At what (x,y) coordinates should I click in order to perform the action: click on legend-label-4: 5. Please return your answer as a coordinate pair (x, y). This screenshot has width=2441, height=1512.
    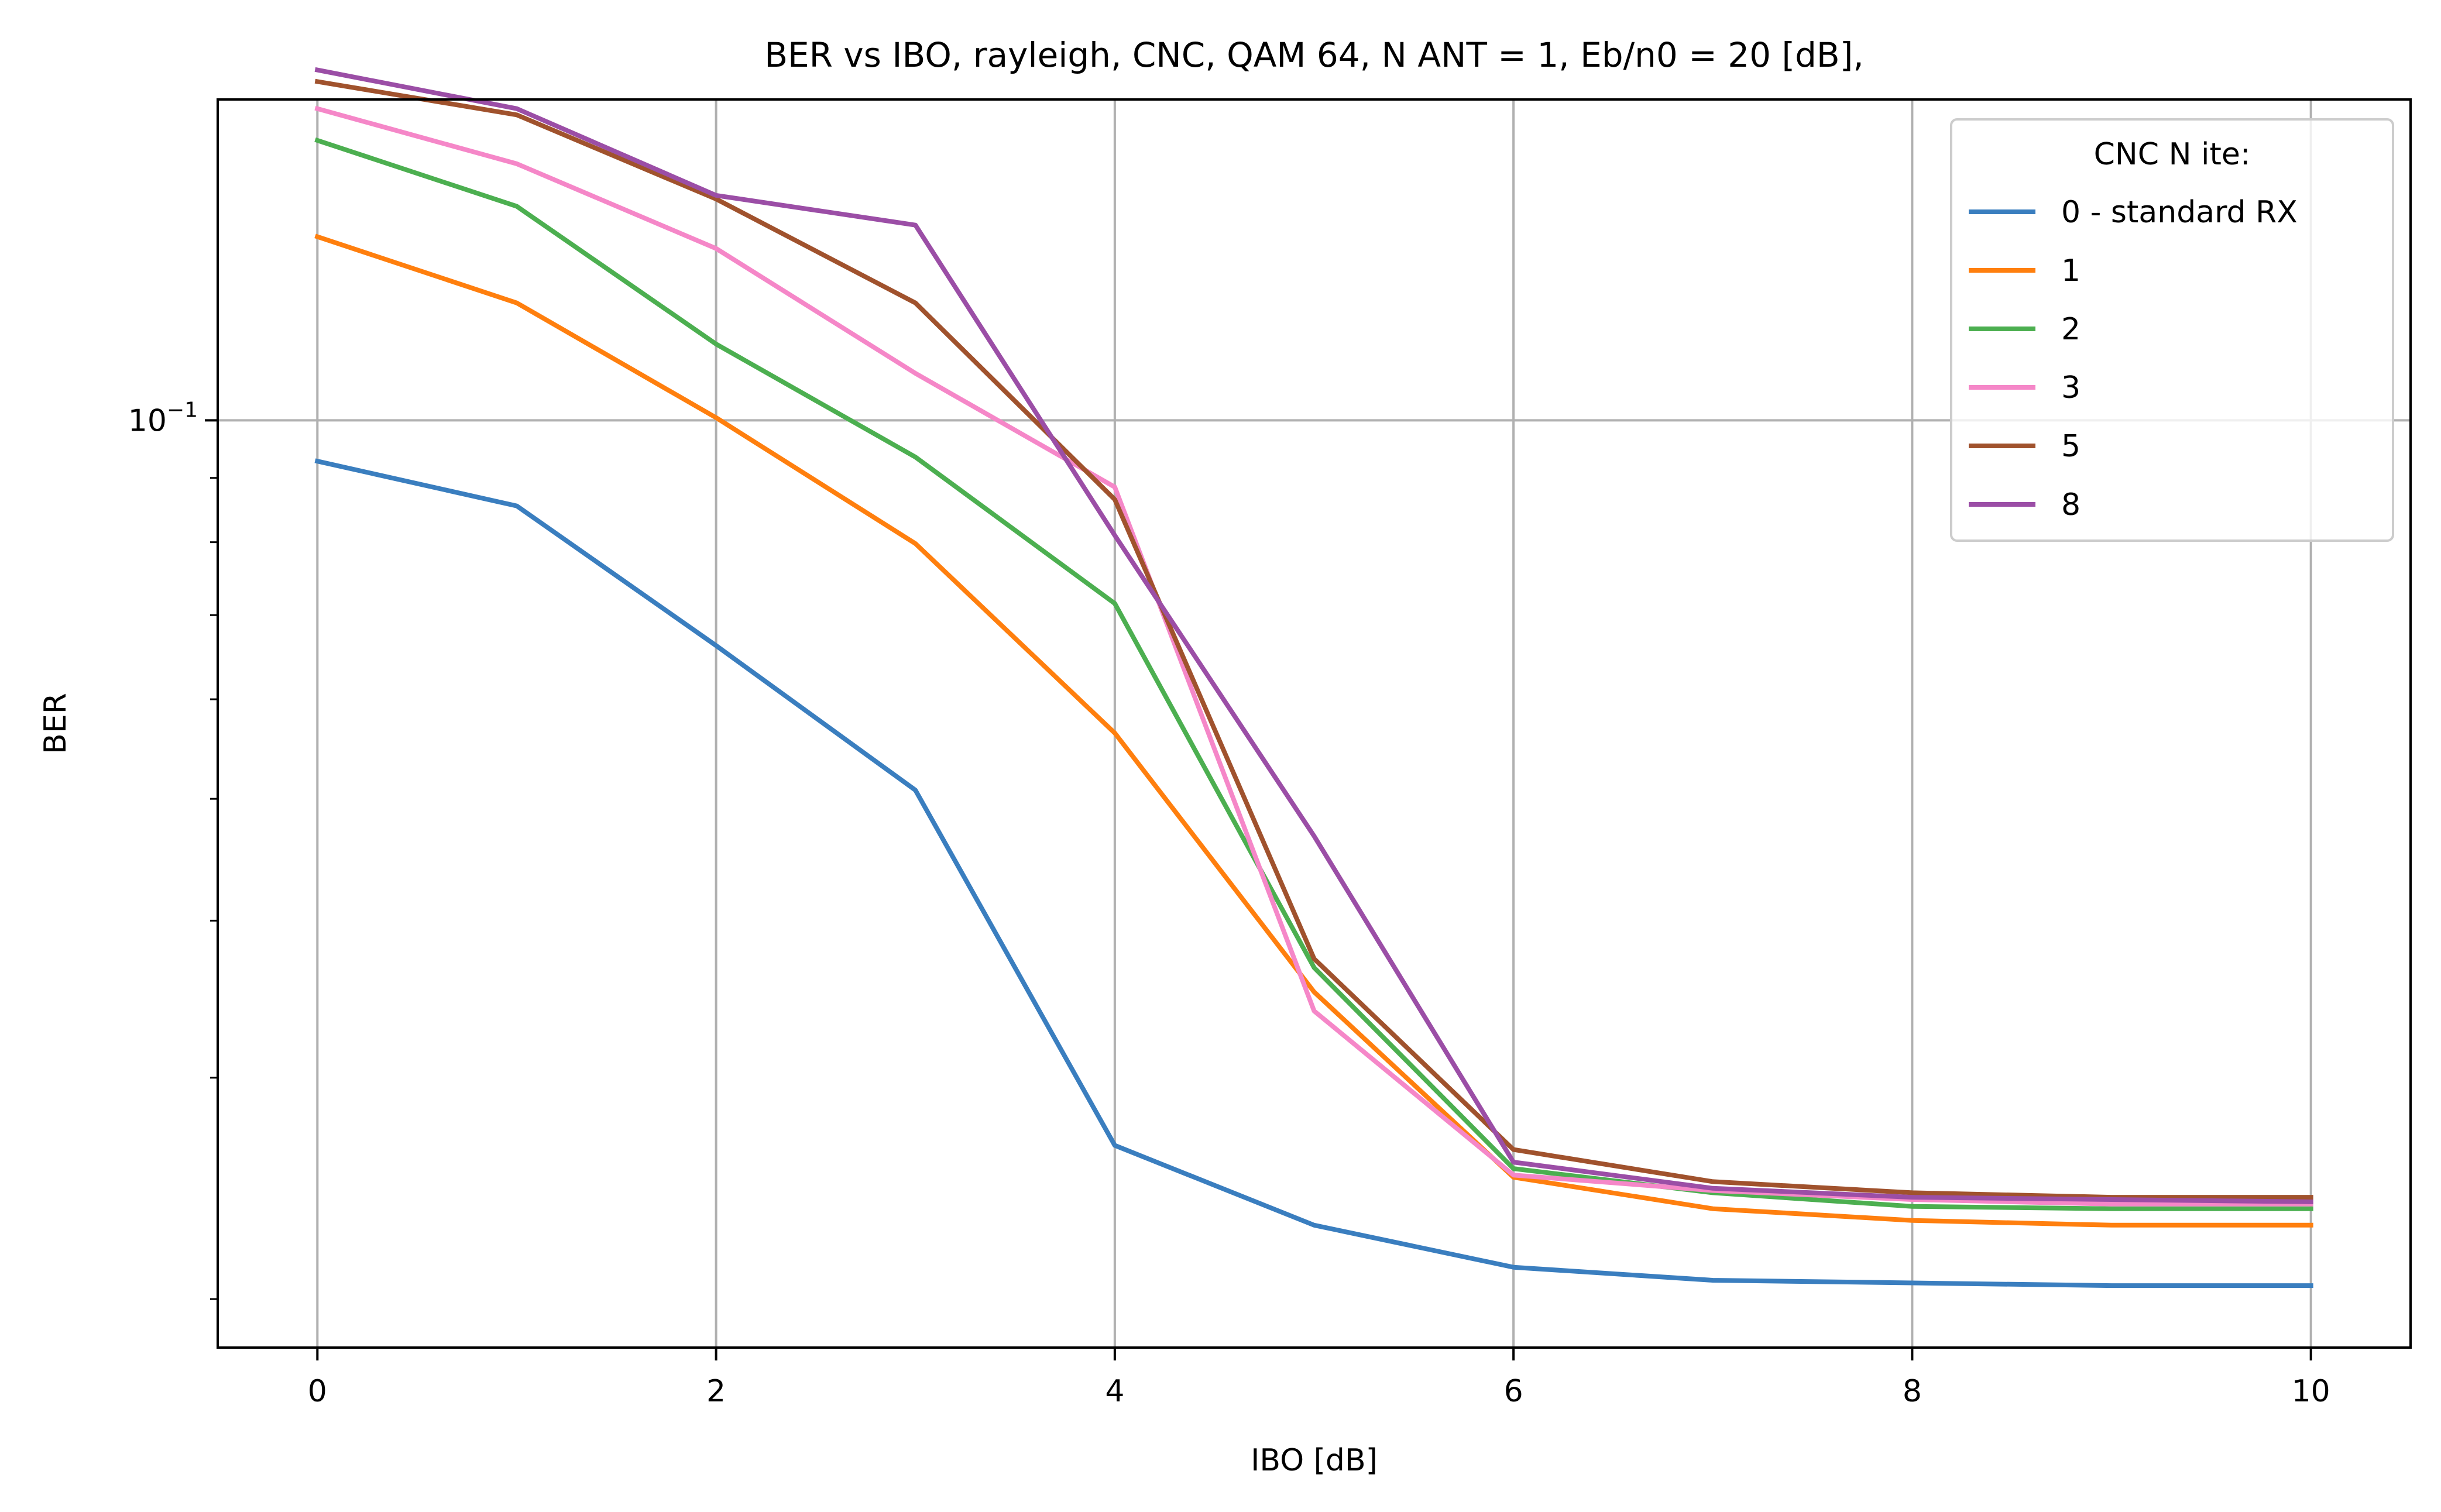
    Looking at the image, I should click on (2070, 446).